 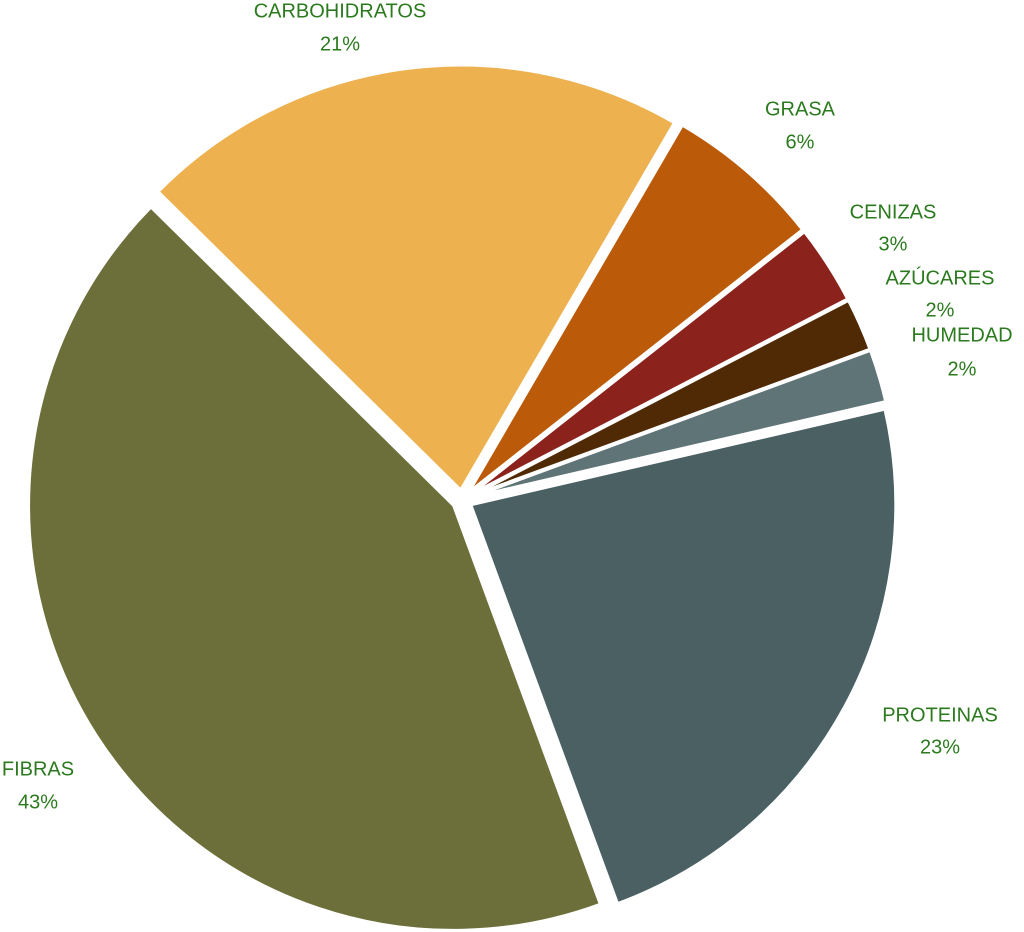 I want to click on slice-label: AZÚCARES, so click(x=940, y=277).